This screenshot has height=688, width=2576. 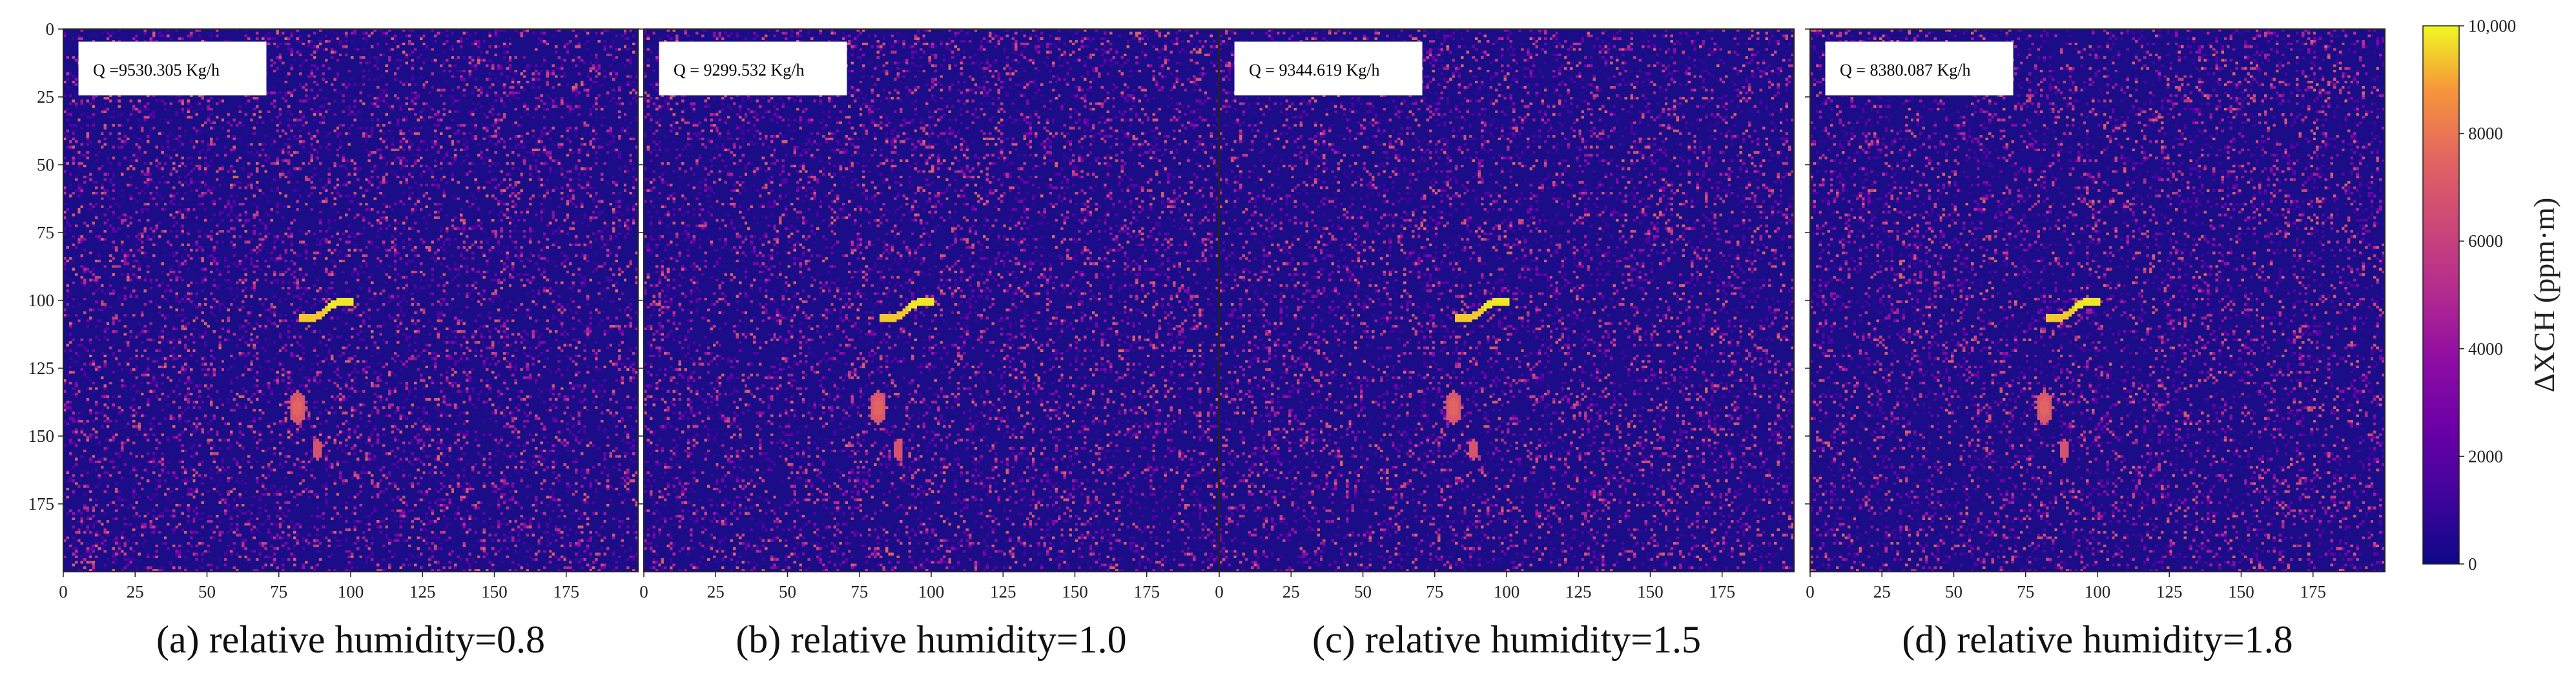 I want to click on colorbar-tick-label: 10,000, so click(x=2492, y=26).